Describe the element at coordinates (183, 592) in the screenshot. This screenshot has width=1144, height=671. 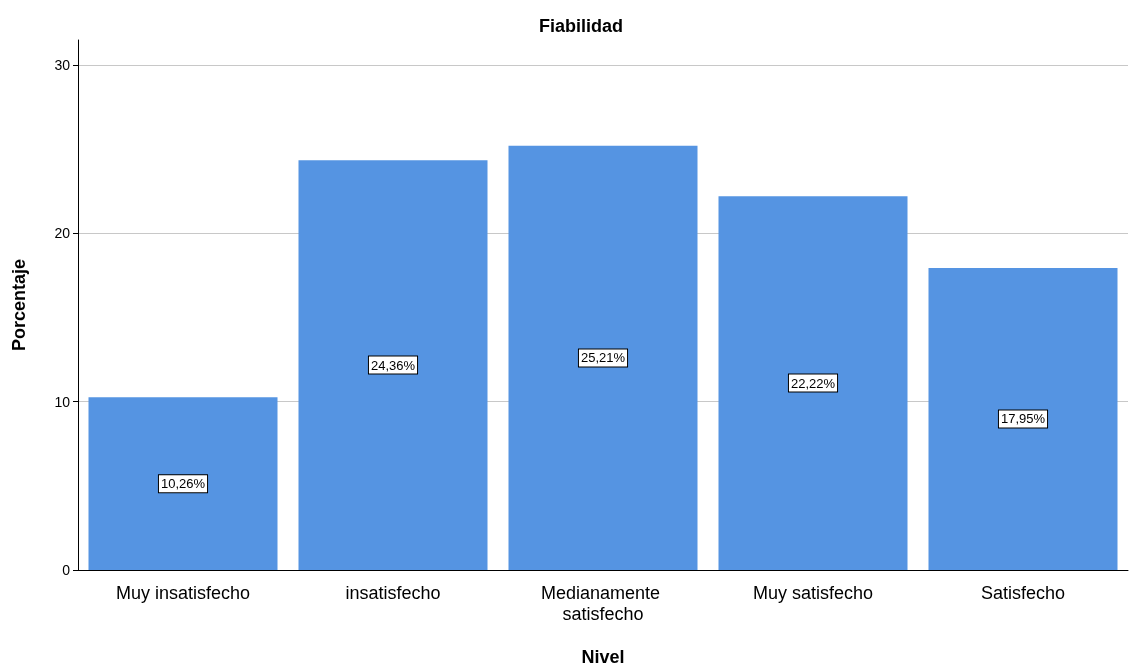
I see `x-tick-label: Muy insatisfecho` at that location.